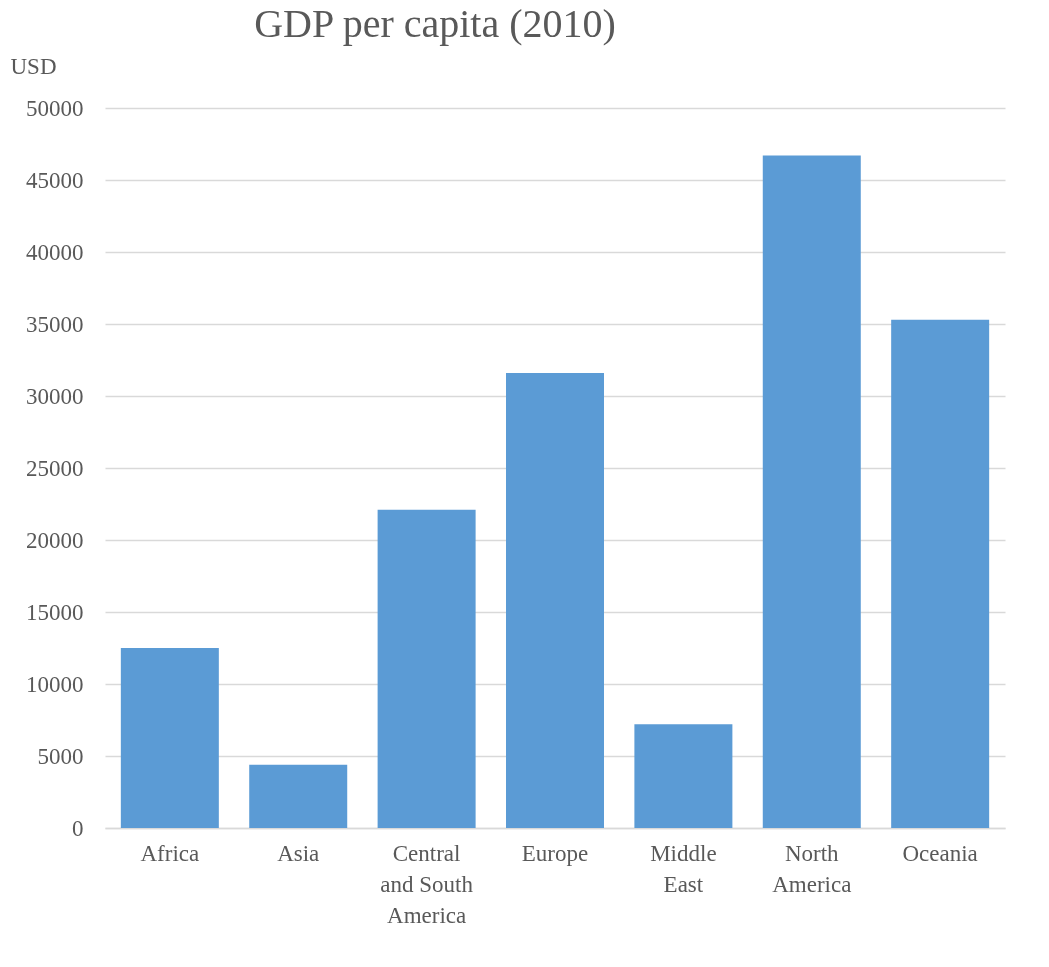 The height and width of the screenshot is (967, 1049). What do you see at coordinates (55, 540) in the screenshot?
I see `y-tick-label: 20000` at bounding box center [55, 540].